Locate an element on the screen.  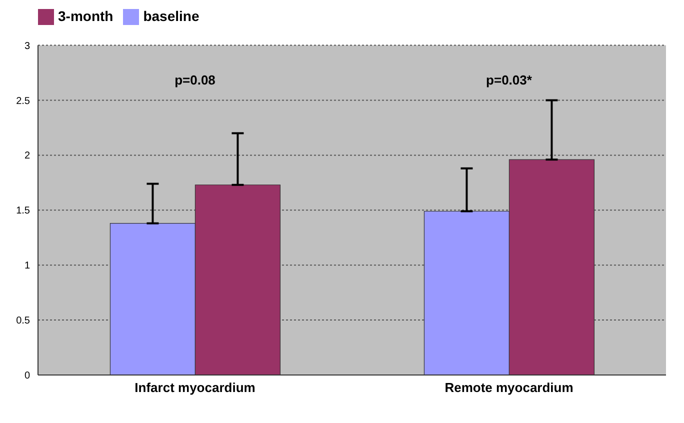
y-tick-label: 0 is located at coordinates (27, 376).